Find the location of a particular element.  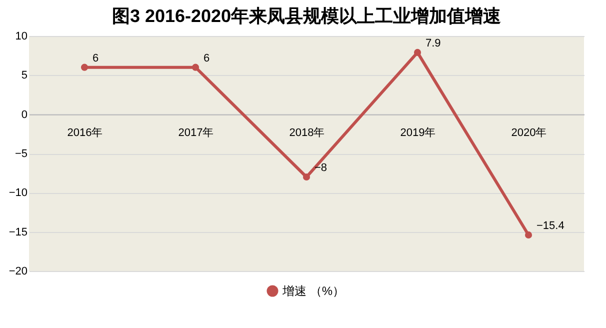

x-tick-label: 2017年 is located at coordinates (196, 132).